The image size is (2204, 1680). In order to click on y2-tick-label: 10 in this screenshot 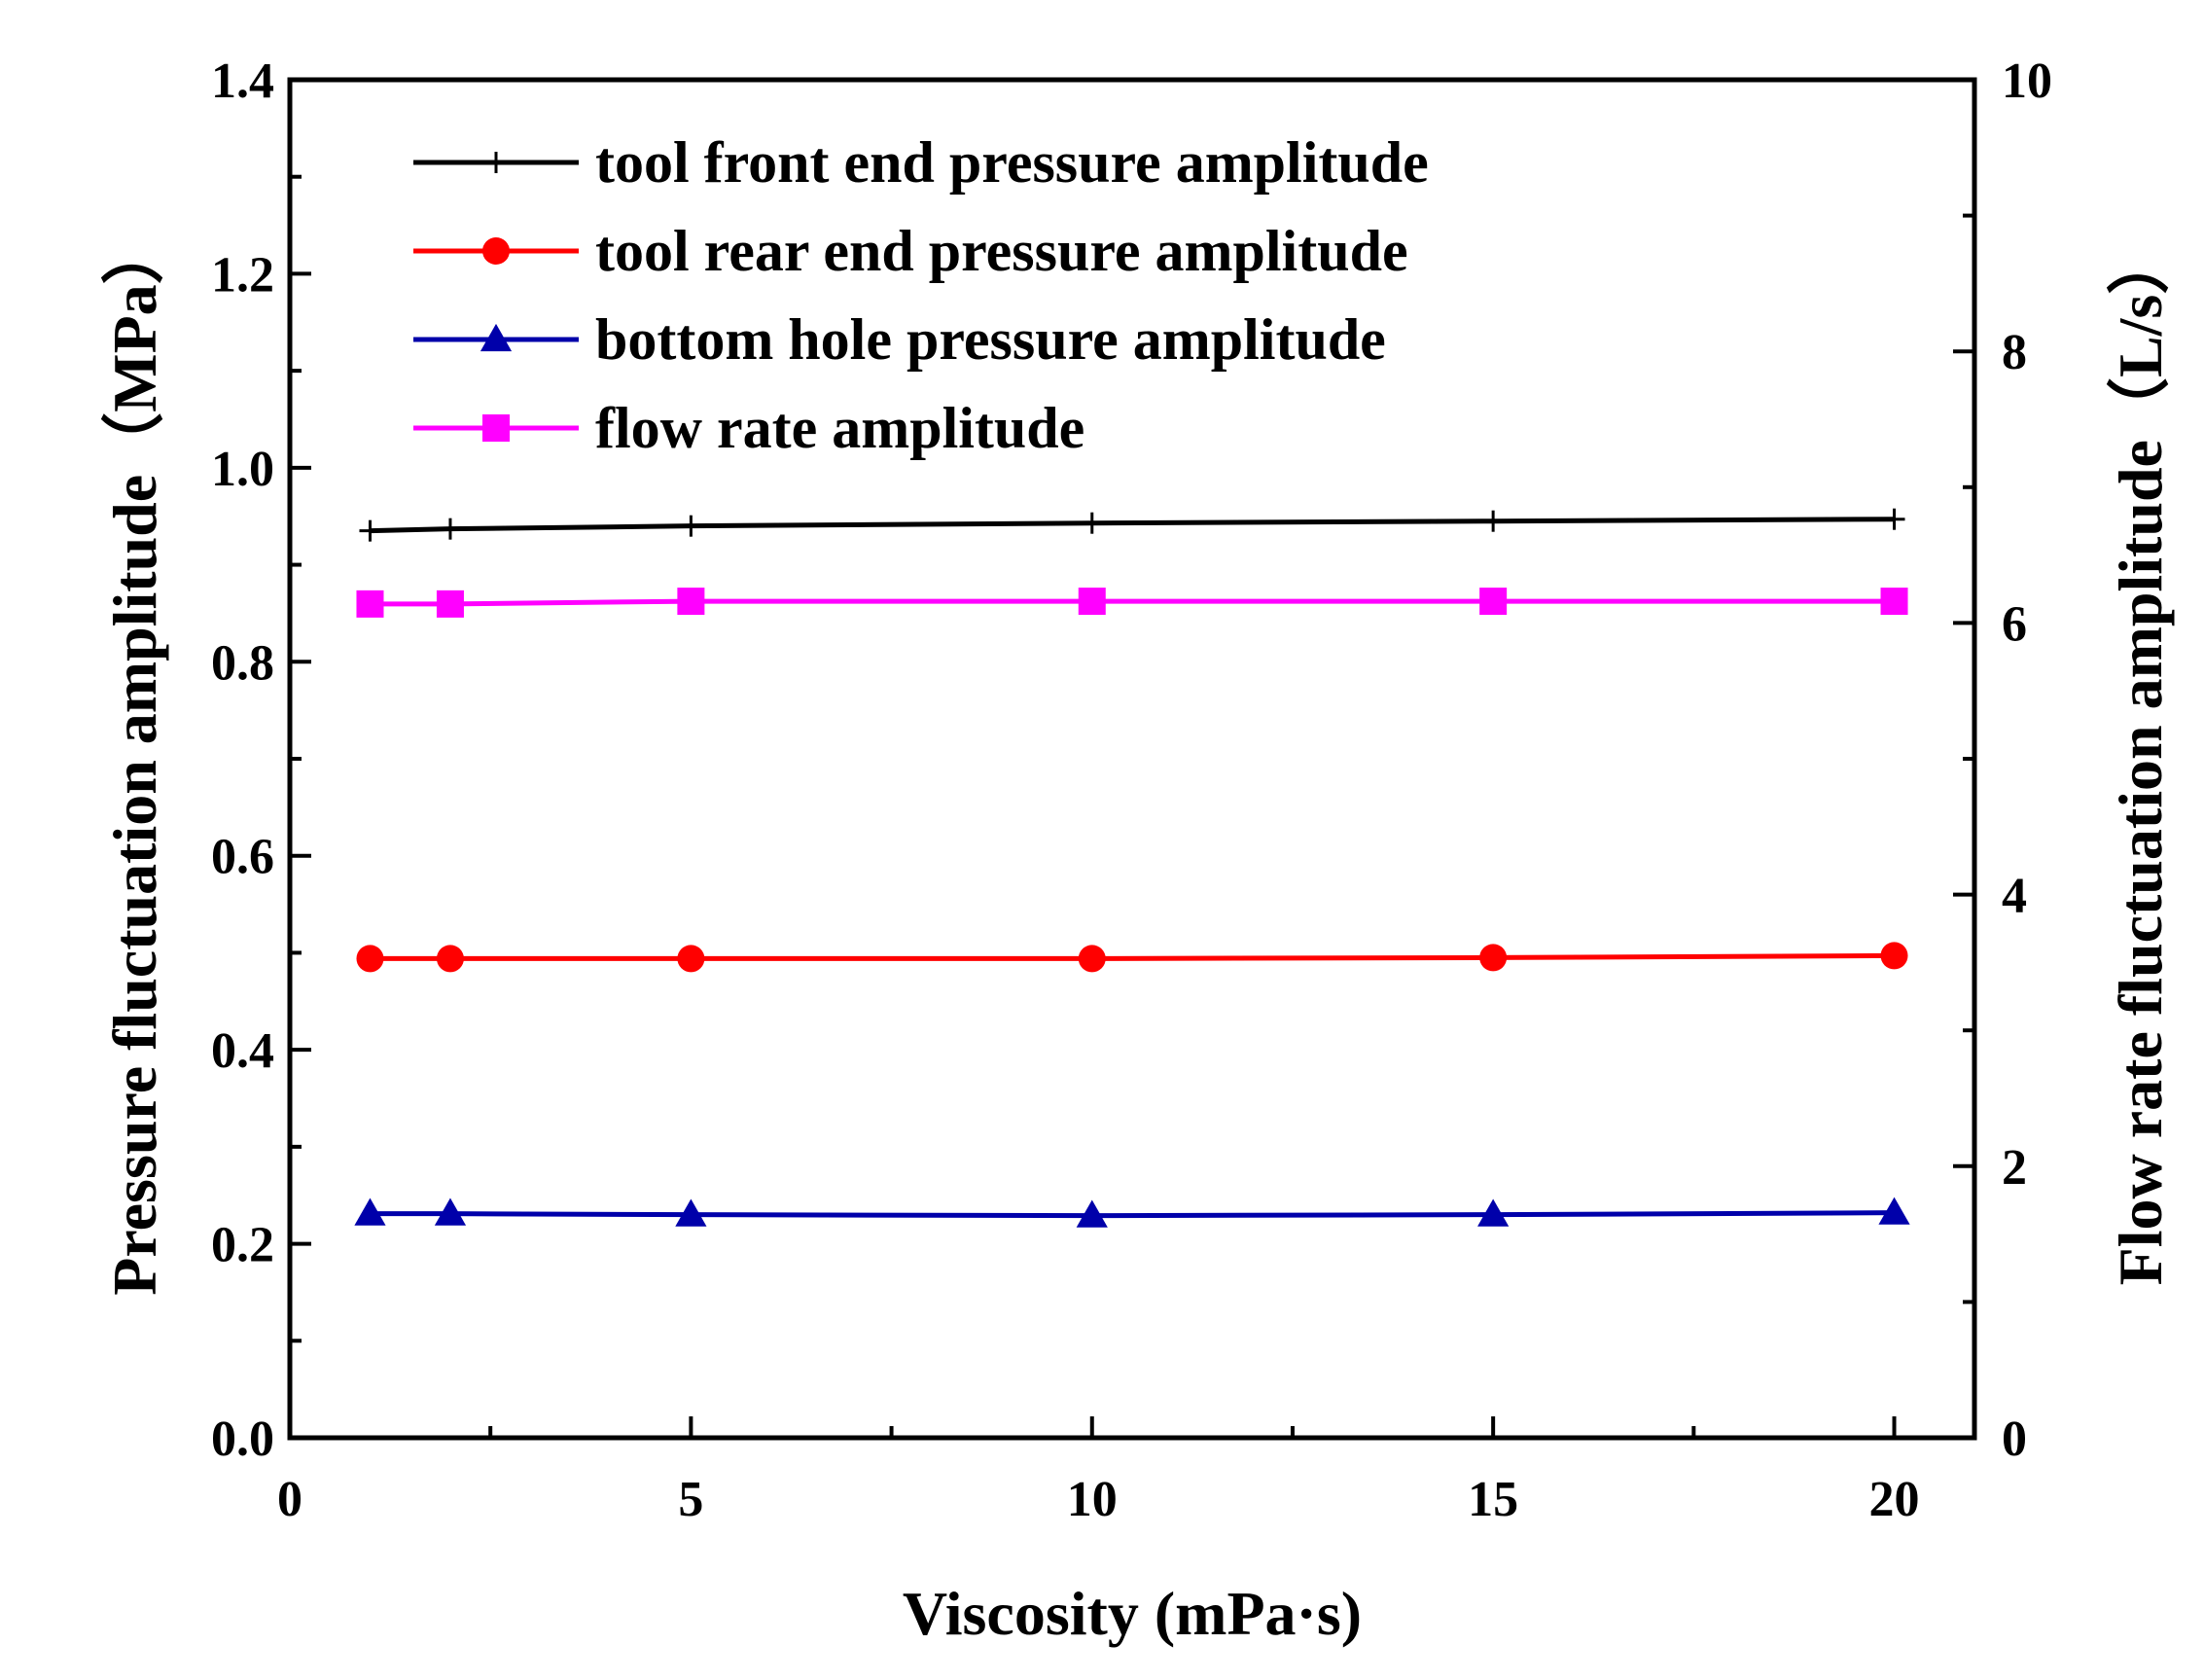, I will do `click(2027, 81)`.